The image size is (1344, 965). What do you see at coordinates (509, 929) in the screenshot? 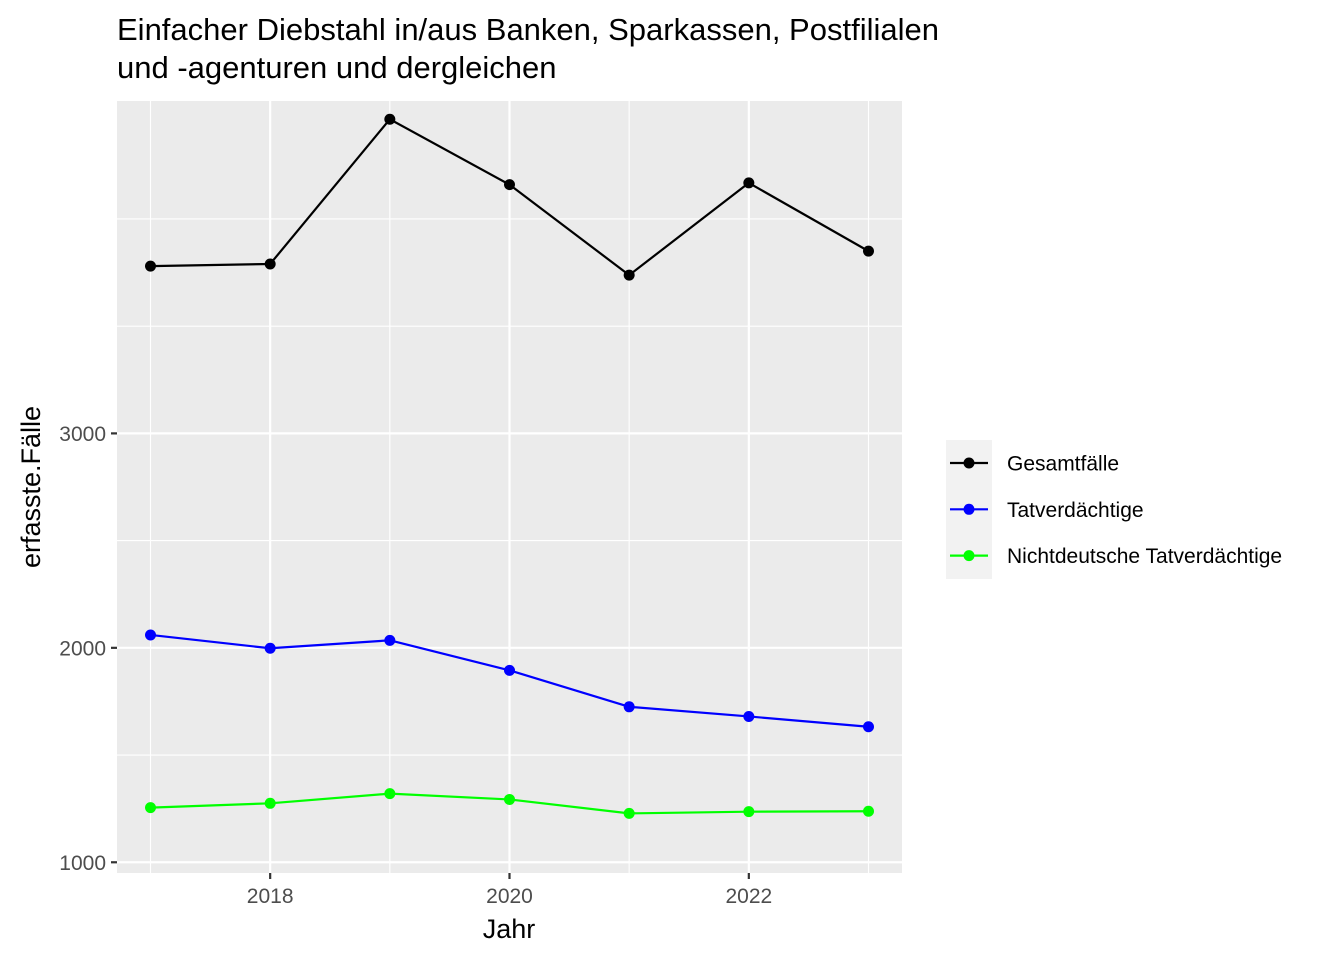
I see `x-axis-title: Jahr` at bounding box center [509, 929].